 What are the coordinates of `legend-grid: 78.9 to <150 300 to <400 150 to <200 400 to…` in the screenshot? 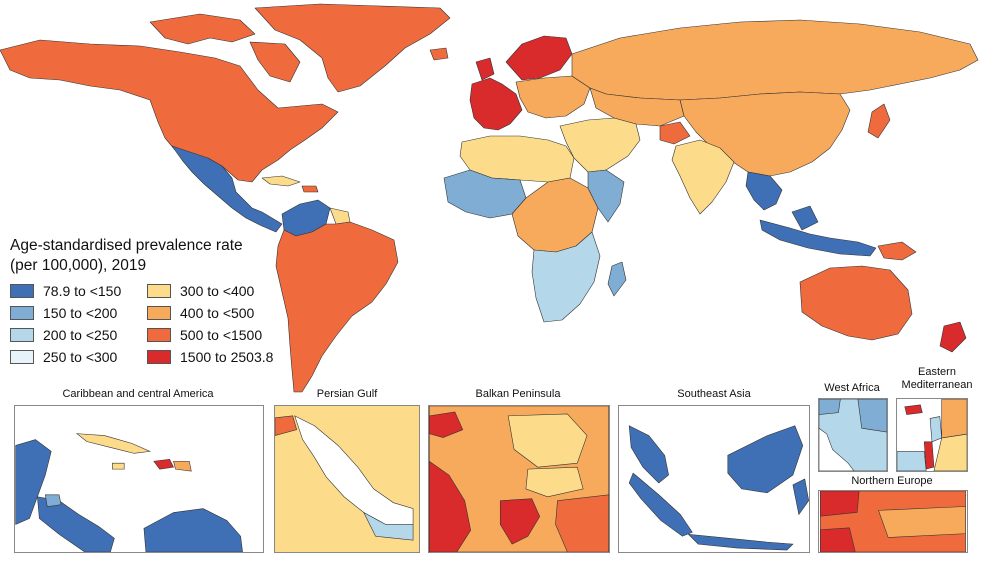 It's located at (160, 323).